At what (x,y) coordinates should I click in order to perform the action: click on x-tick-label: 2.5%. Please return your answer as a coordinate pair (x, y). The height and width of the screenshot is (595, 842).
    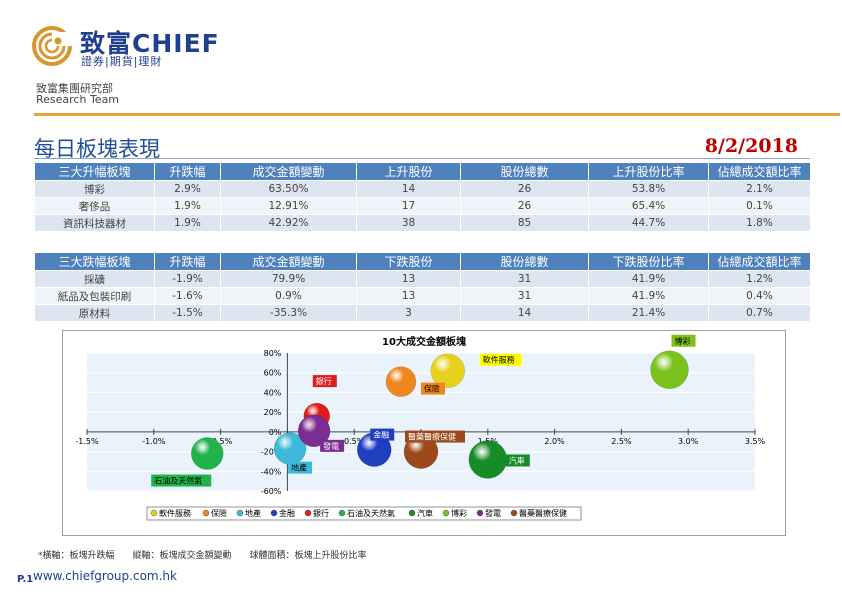
    Looking at the image, I should click on (621, 441).